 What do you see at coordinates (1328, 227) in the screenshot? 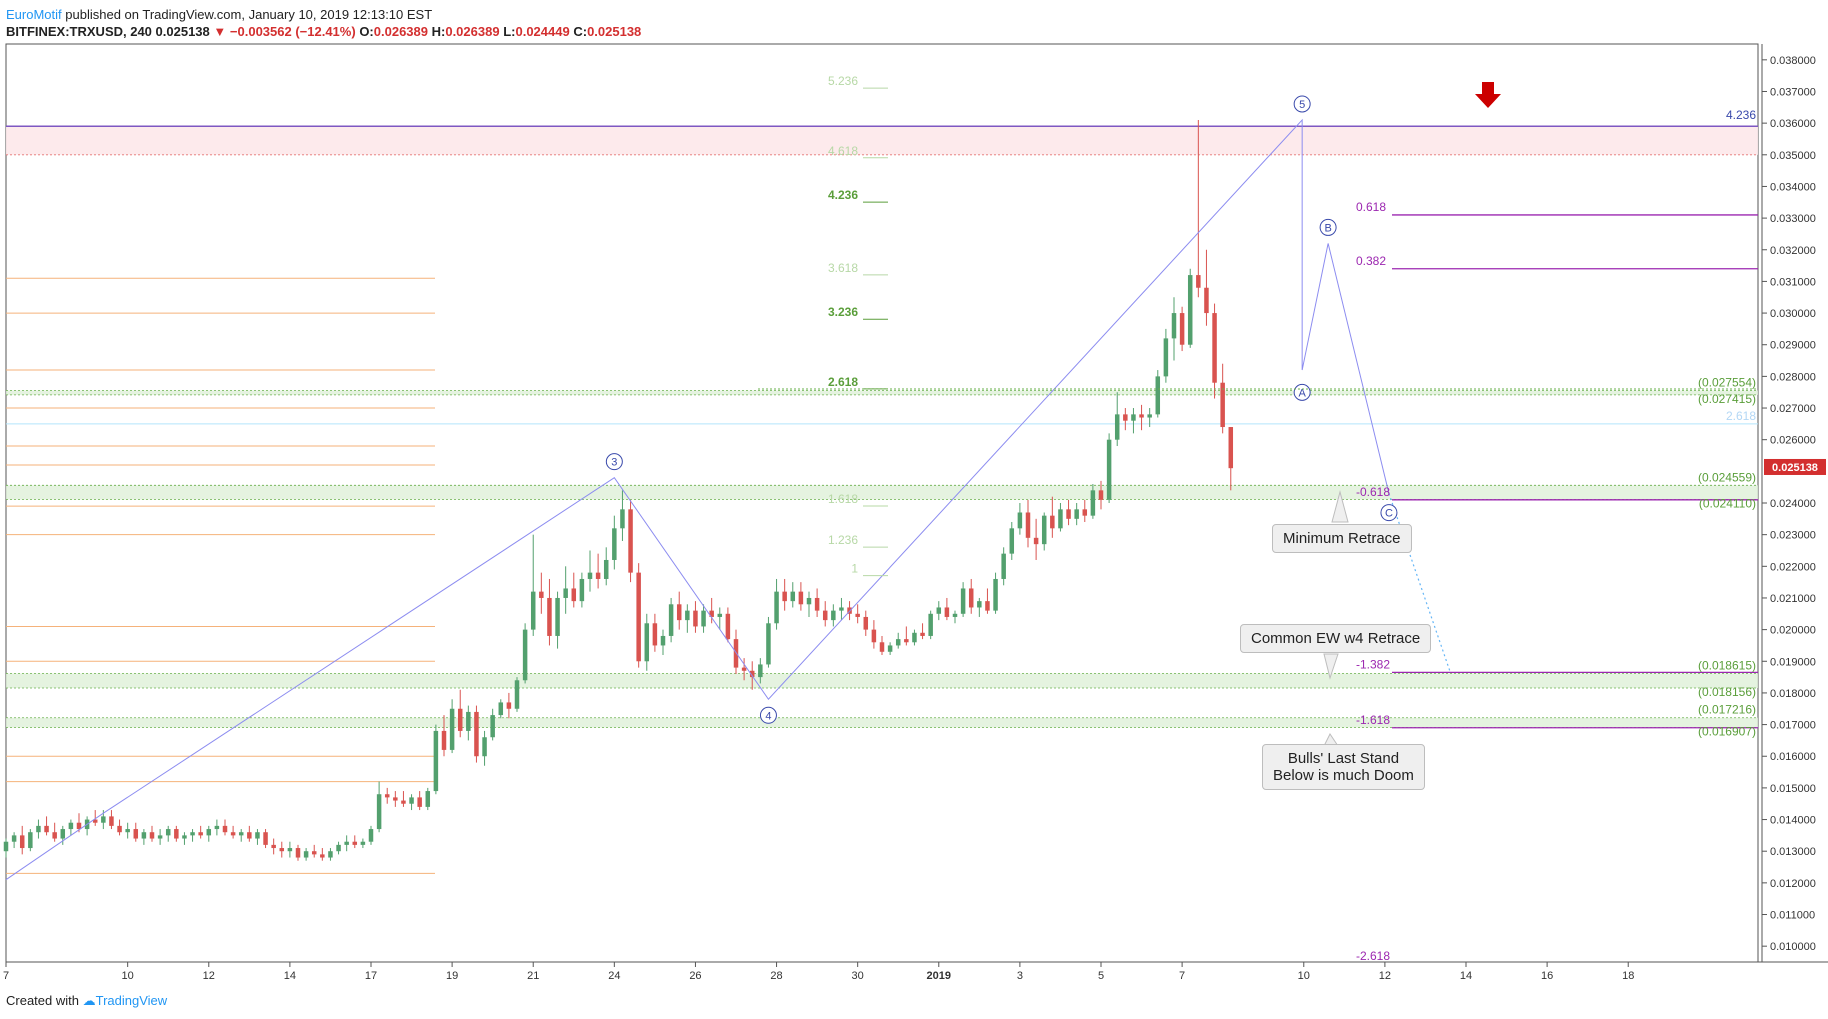
I see `wave-circle-B` at bounding box center [1328, 227].